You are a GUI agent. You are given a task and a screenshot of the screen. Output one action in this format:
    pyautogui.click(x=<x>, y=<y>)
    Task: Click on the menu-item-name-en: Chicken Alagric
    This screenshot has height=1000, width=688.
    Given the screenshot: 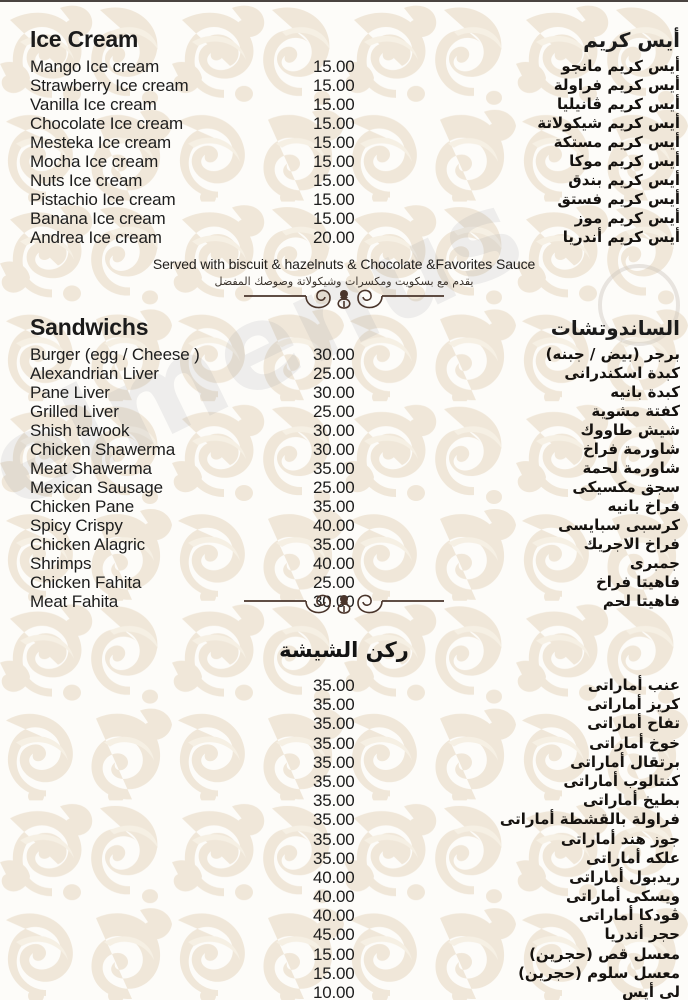 What is the action you would take?
    pyautogui.click(x=87, y=544)
    